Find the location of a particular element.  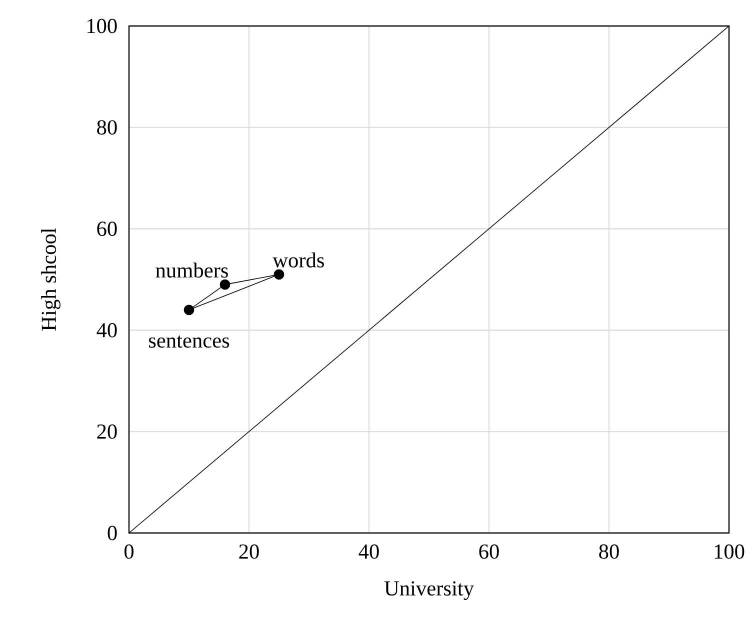

y-tick-label: 40 is located at coordinates (106, 330).